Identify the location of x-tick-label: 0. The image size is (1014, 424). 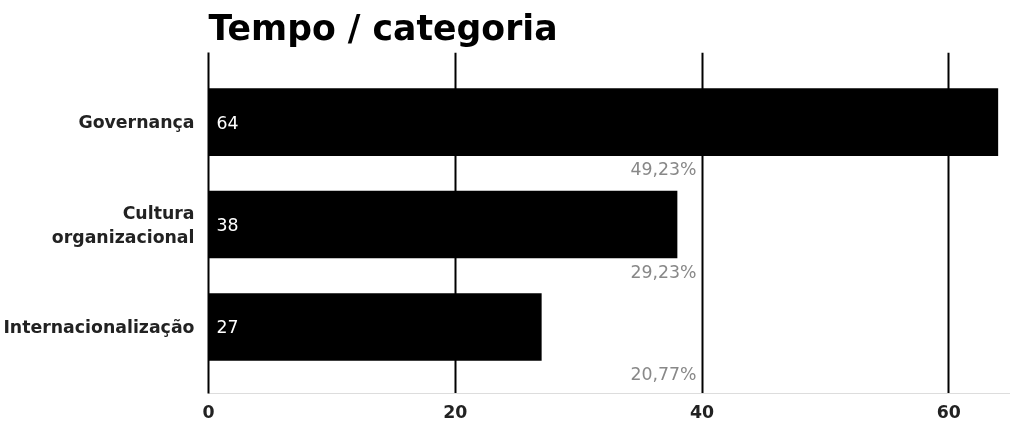
(208, 411).